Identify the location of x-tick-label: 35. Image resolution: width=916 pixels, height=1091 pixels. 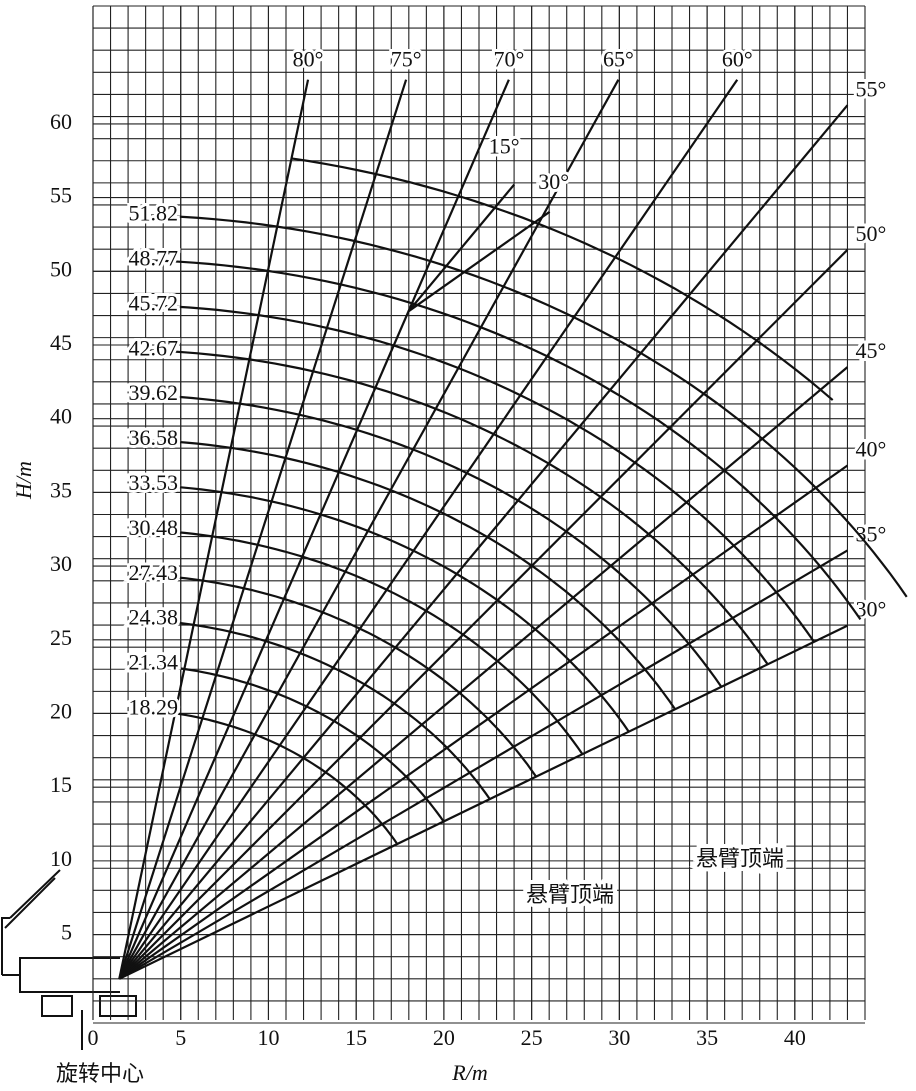
(707, 1037).